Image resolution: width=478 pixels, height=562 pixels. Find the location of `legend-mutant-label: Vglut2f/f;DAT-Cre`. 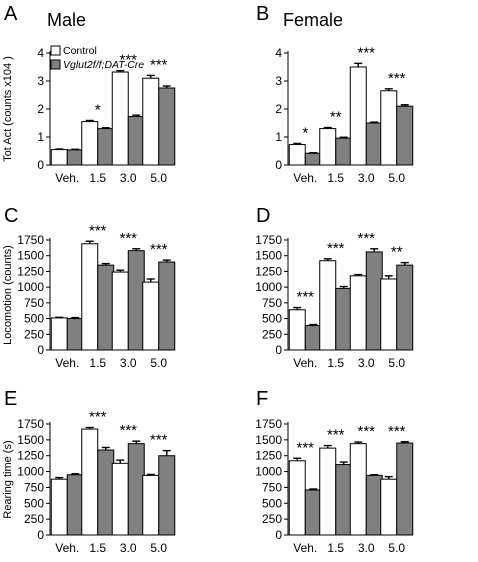

legend-mutant-label: Vglut2f/f;DAT-Cre is located at coordinates (103, 65).